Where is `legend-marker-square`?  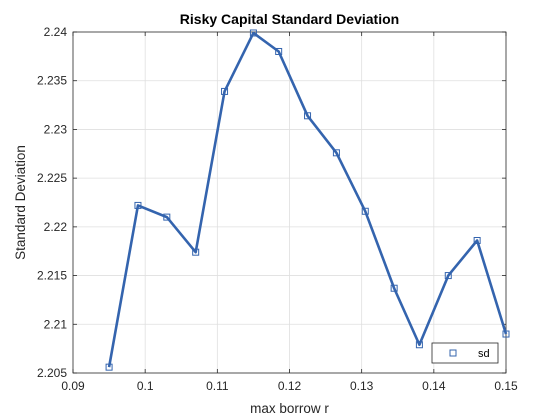 legend-marker-square is located at coordinates (453, 353).